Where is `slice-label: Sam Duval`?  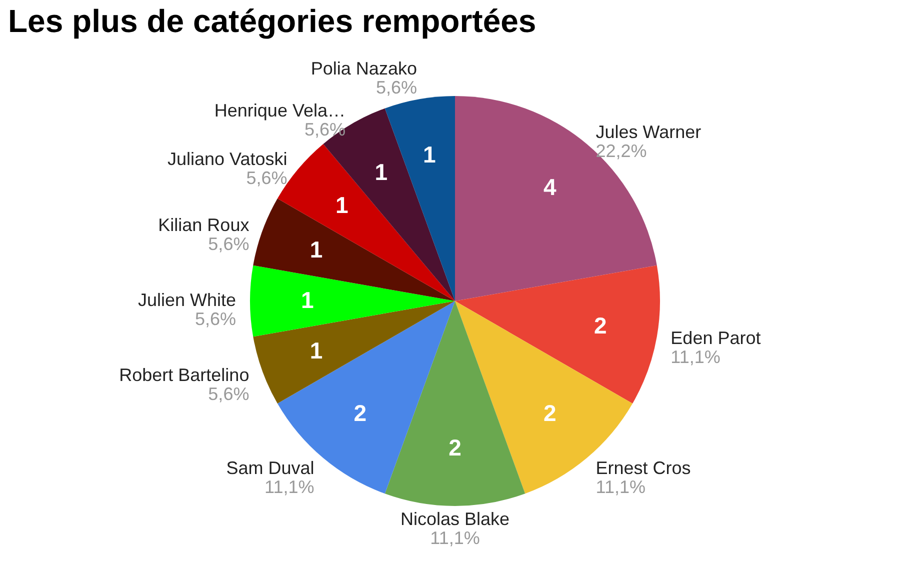 slice-label: Sam Duval is located at coordinates (270, 468).